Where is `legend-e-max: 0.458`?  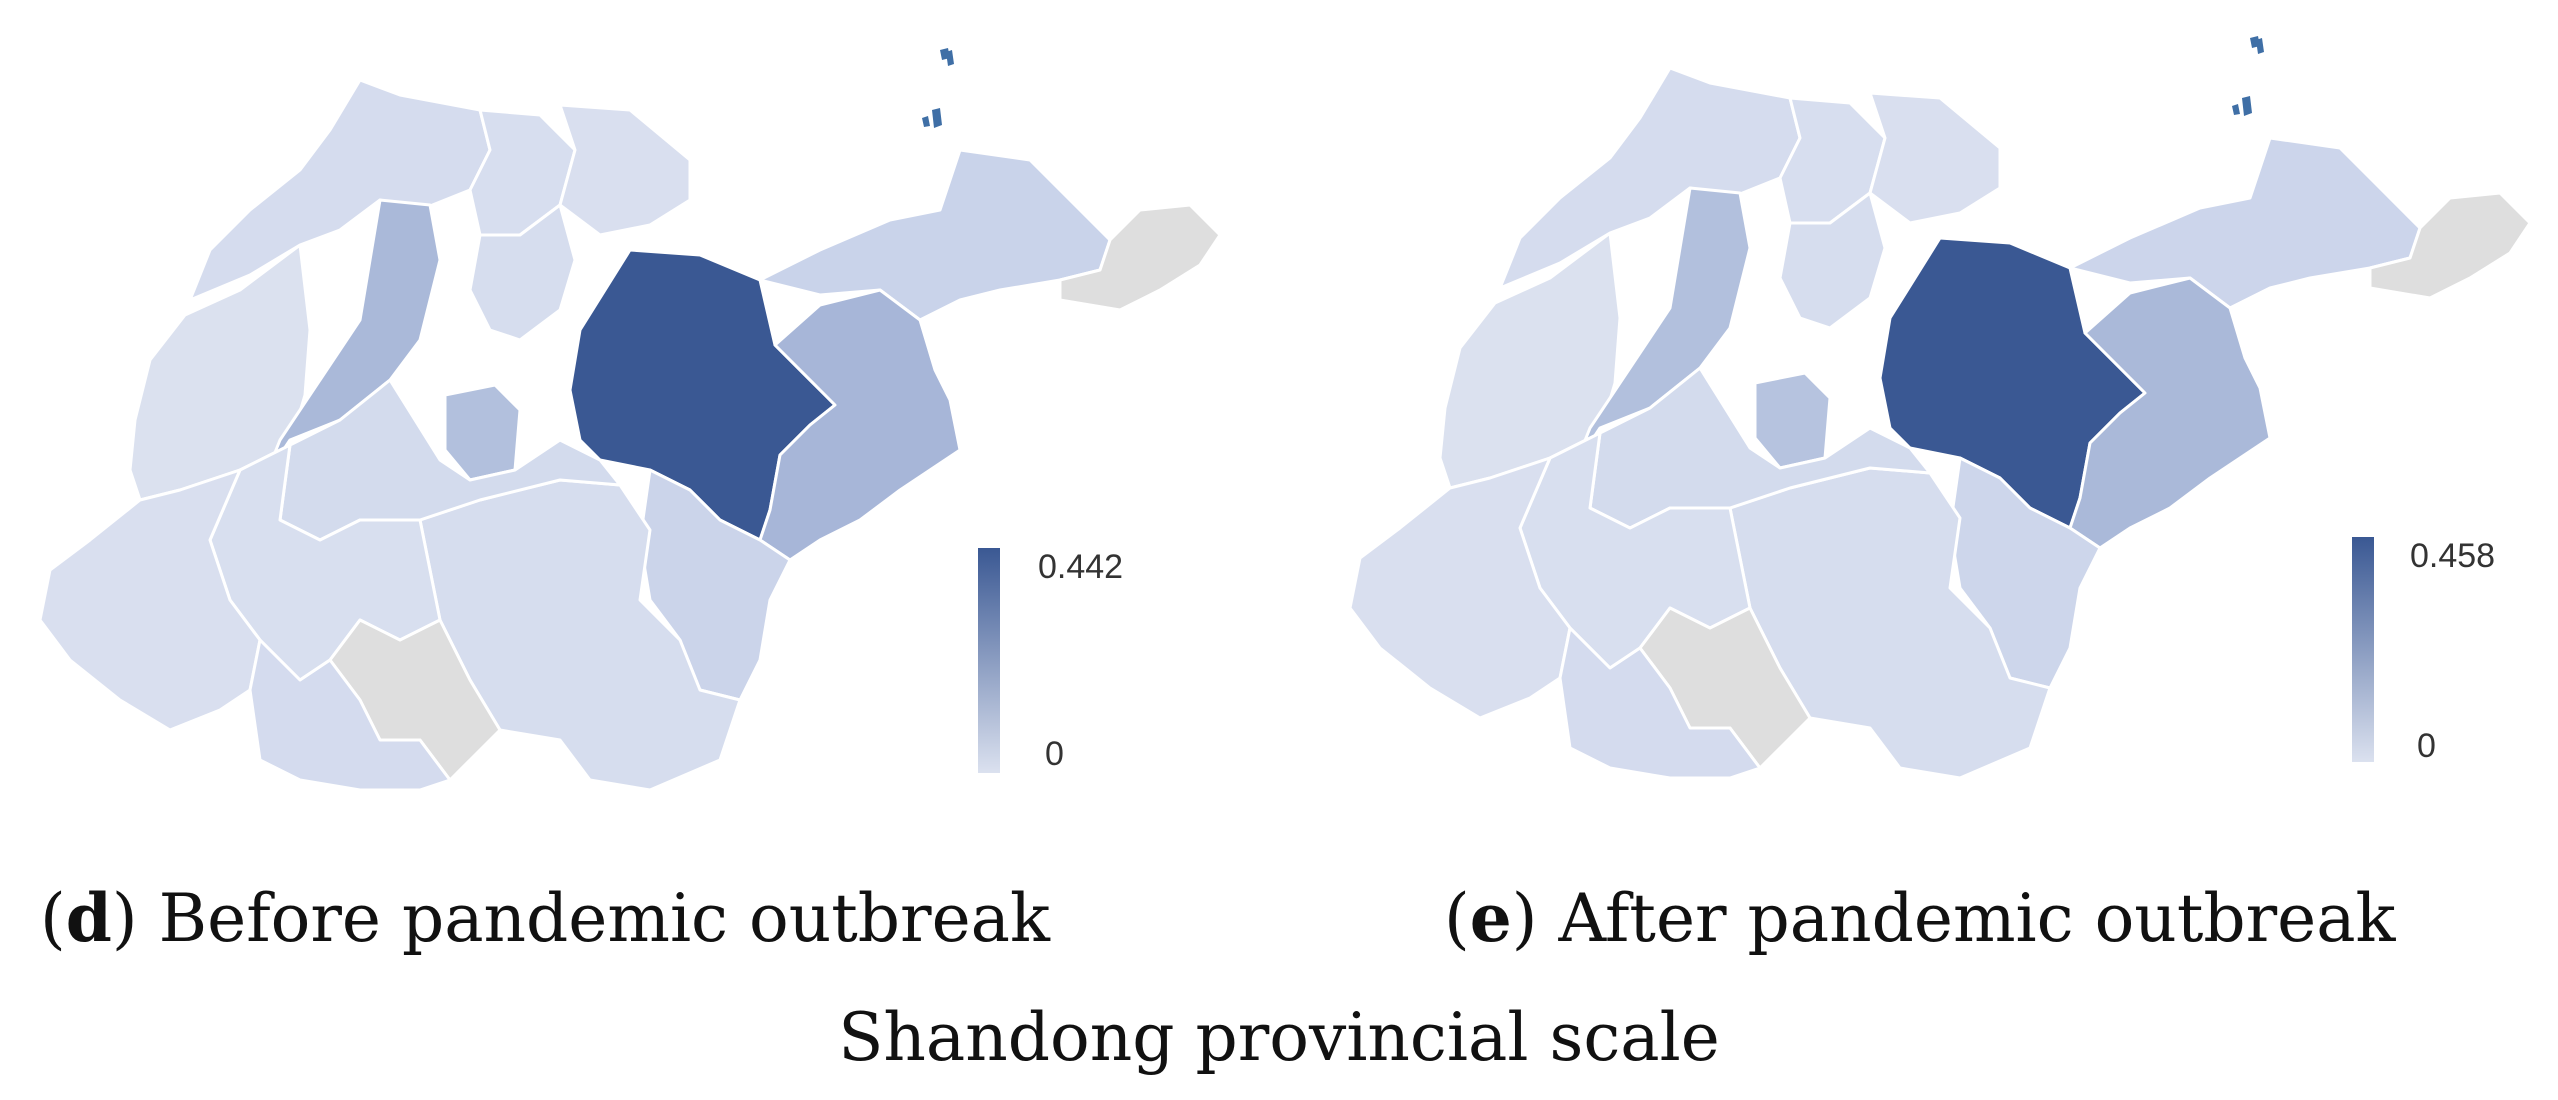 legend-e-max: 0.458 is located at coordinates (2452, 556).